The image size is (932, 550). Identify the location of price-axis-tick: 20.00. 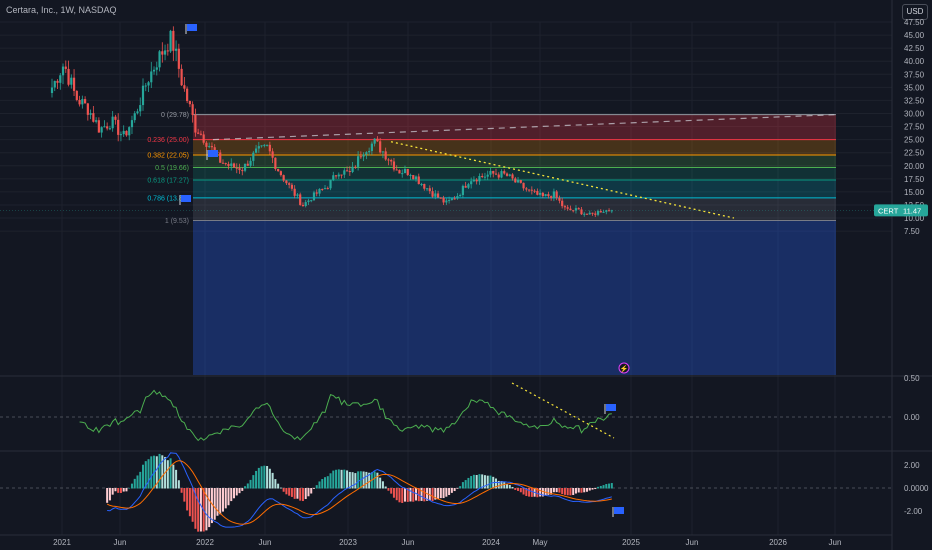
(914, 166).